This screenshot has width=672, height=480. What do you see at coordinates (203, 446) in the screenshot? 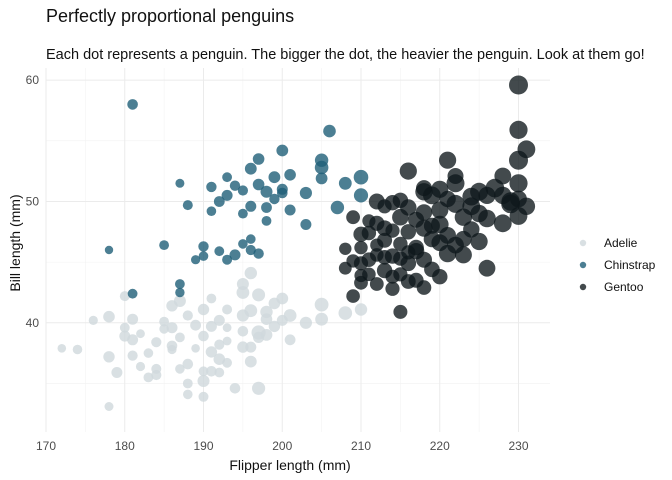
I see `x-tick-label: 190` at bounding box center [203, 446].